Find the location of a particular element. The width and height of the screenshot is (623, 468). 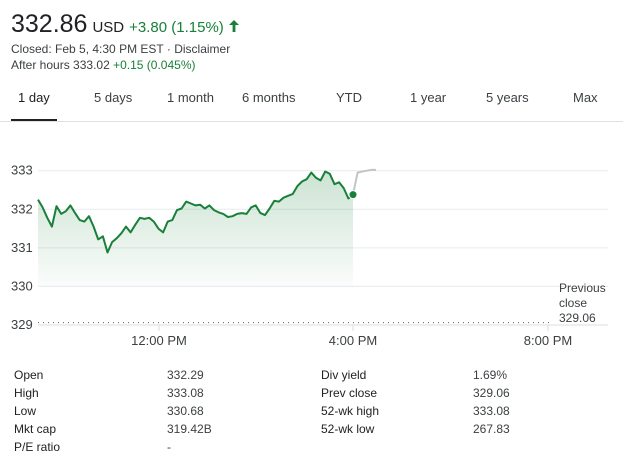

previous-close-text: close is located at coordinates (573, 303).